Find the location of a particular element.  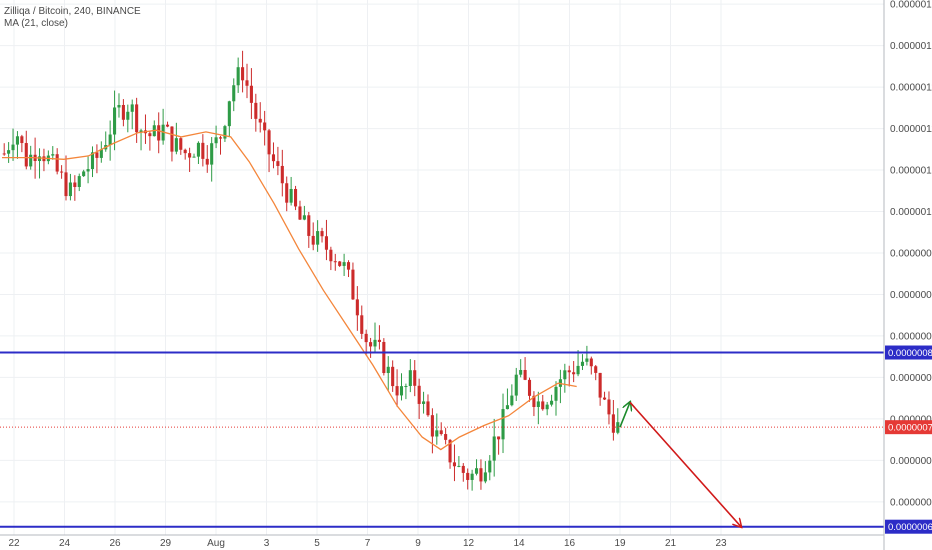

time-tick-label: 5 is located at coordinates (317, 543).